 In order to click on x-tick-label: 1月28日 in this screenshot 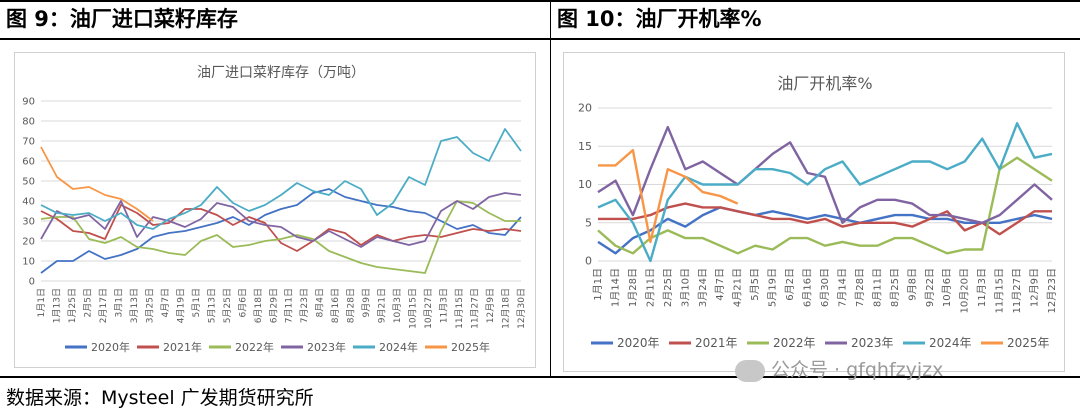, I will do `click(633, 287)`.